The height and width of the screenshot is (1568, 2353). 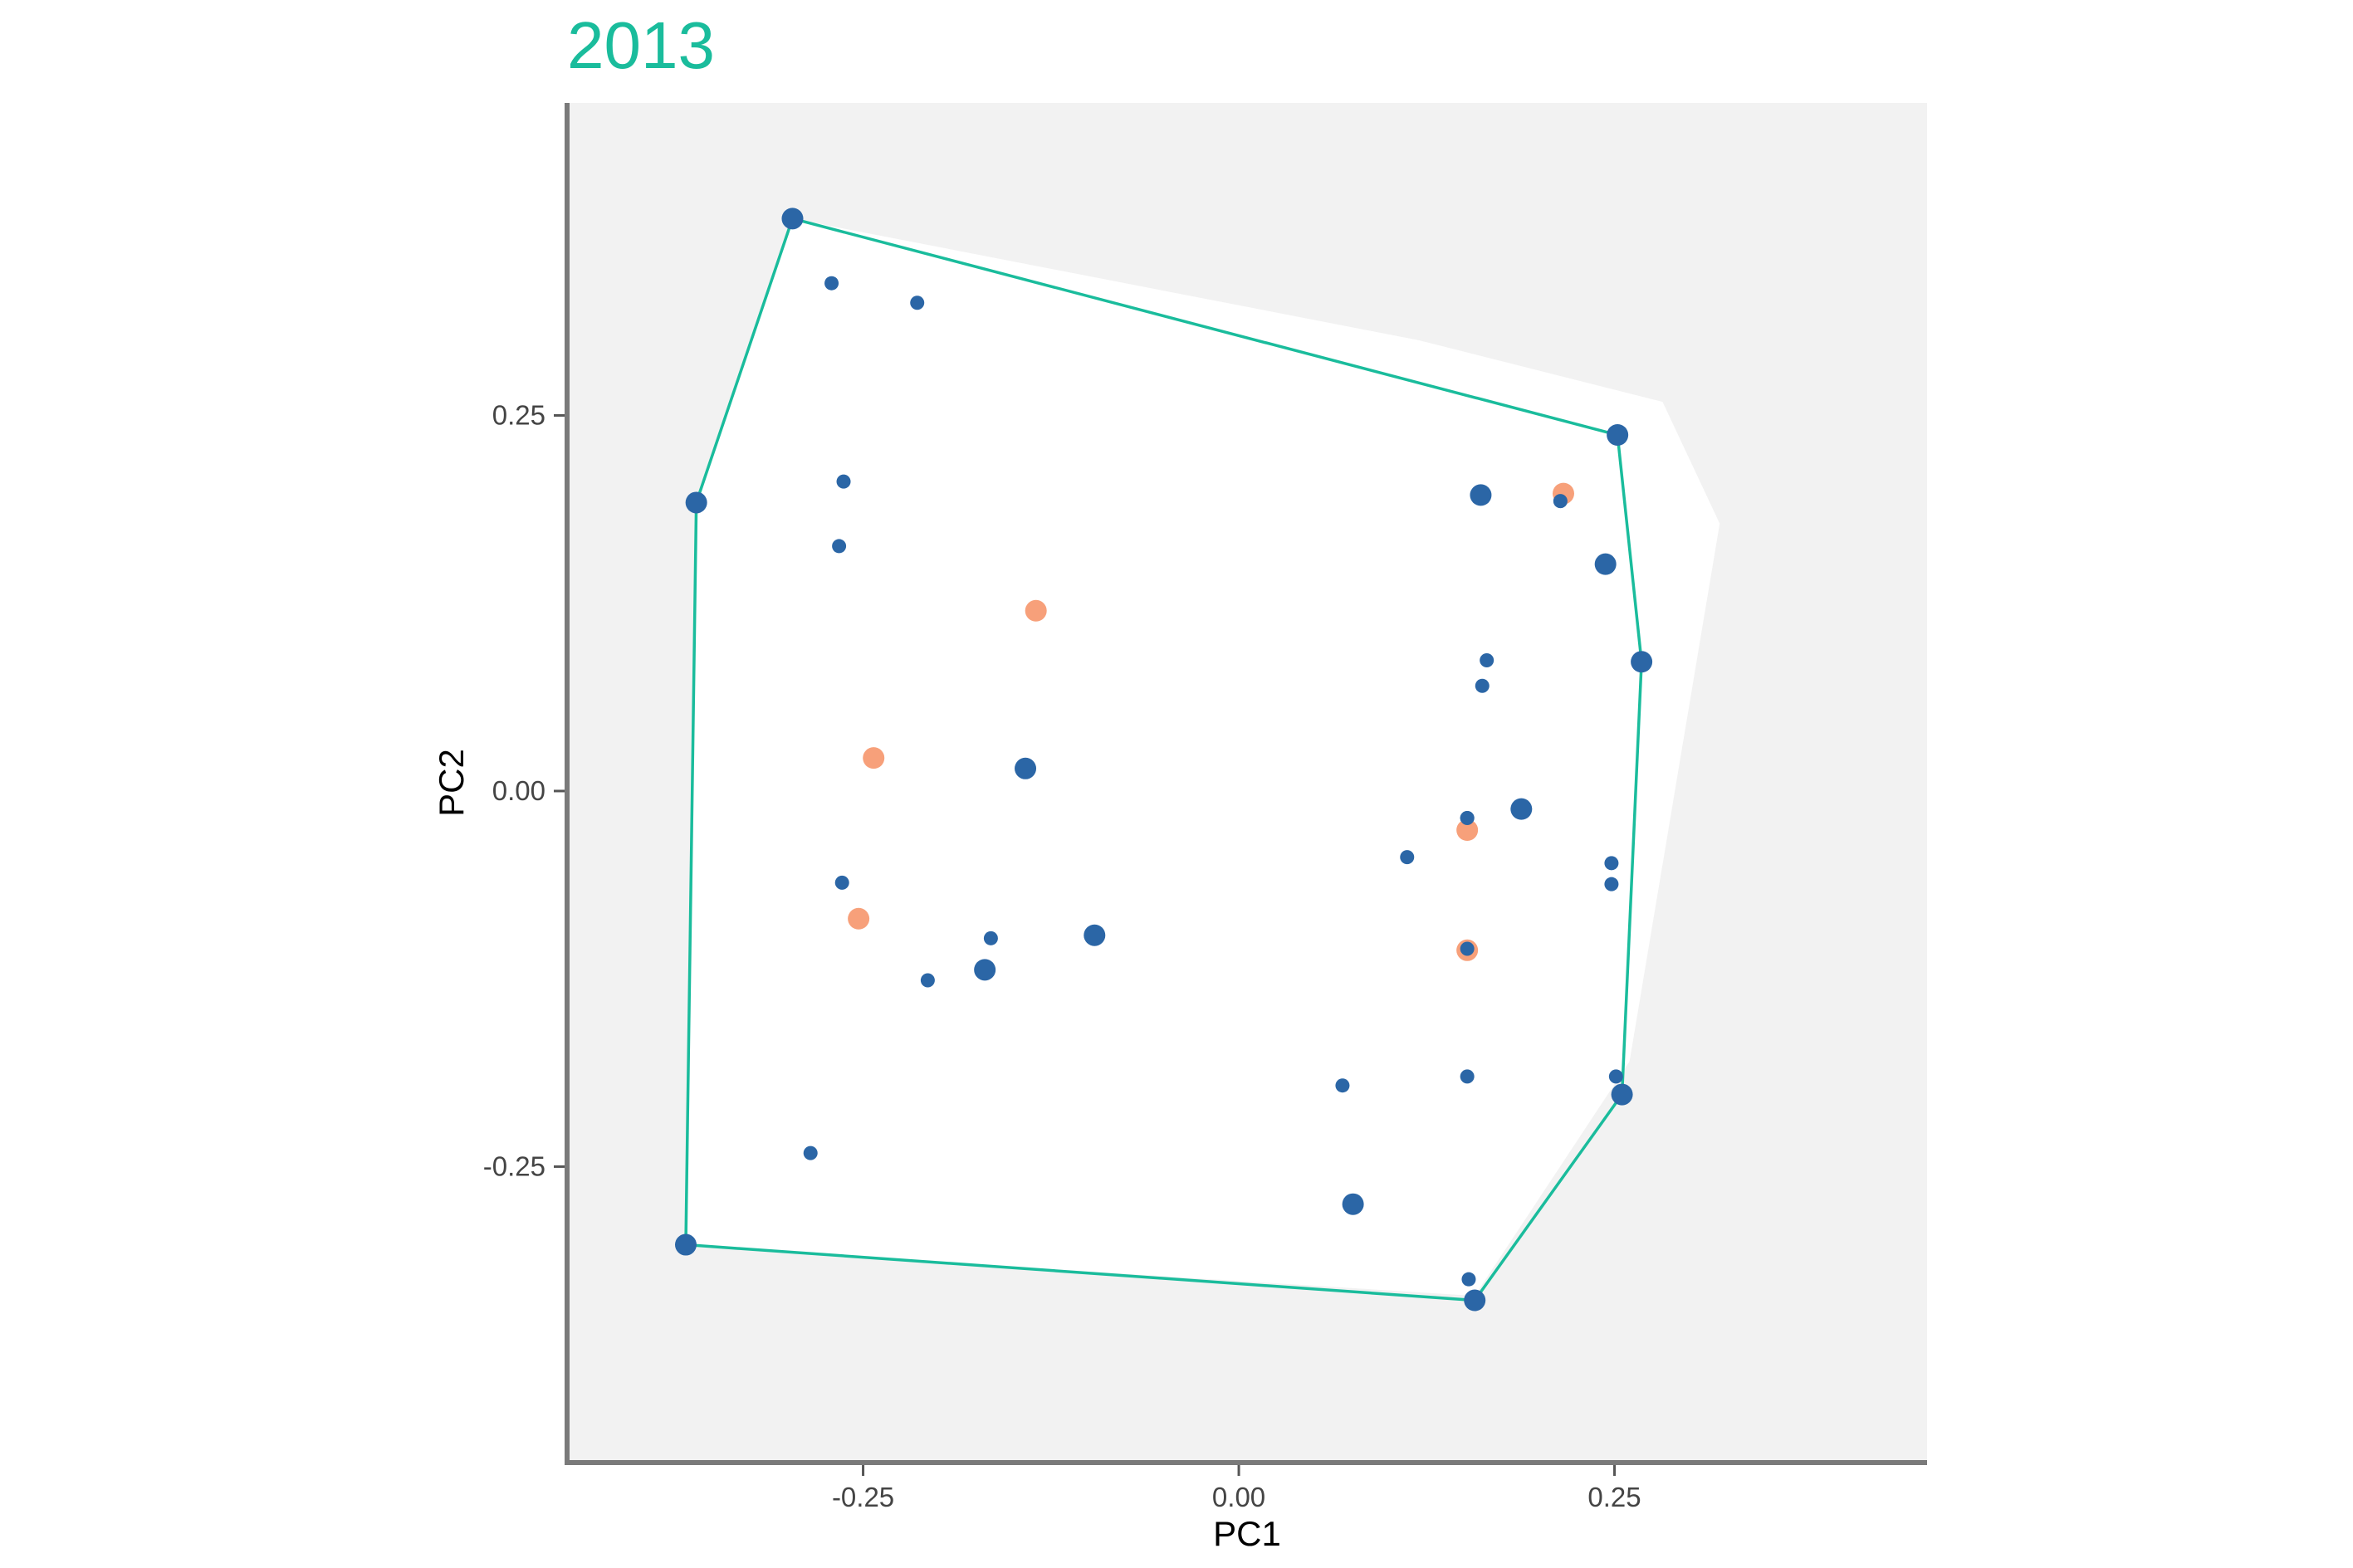 I want to click on x-tick-label: 0.00, so click(x=1238, y=1497).